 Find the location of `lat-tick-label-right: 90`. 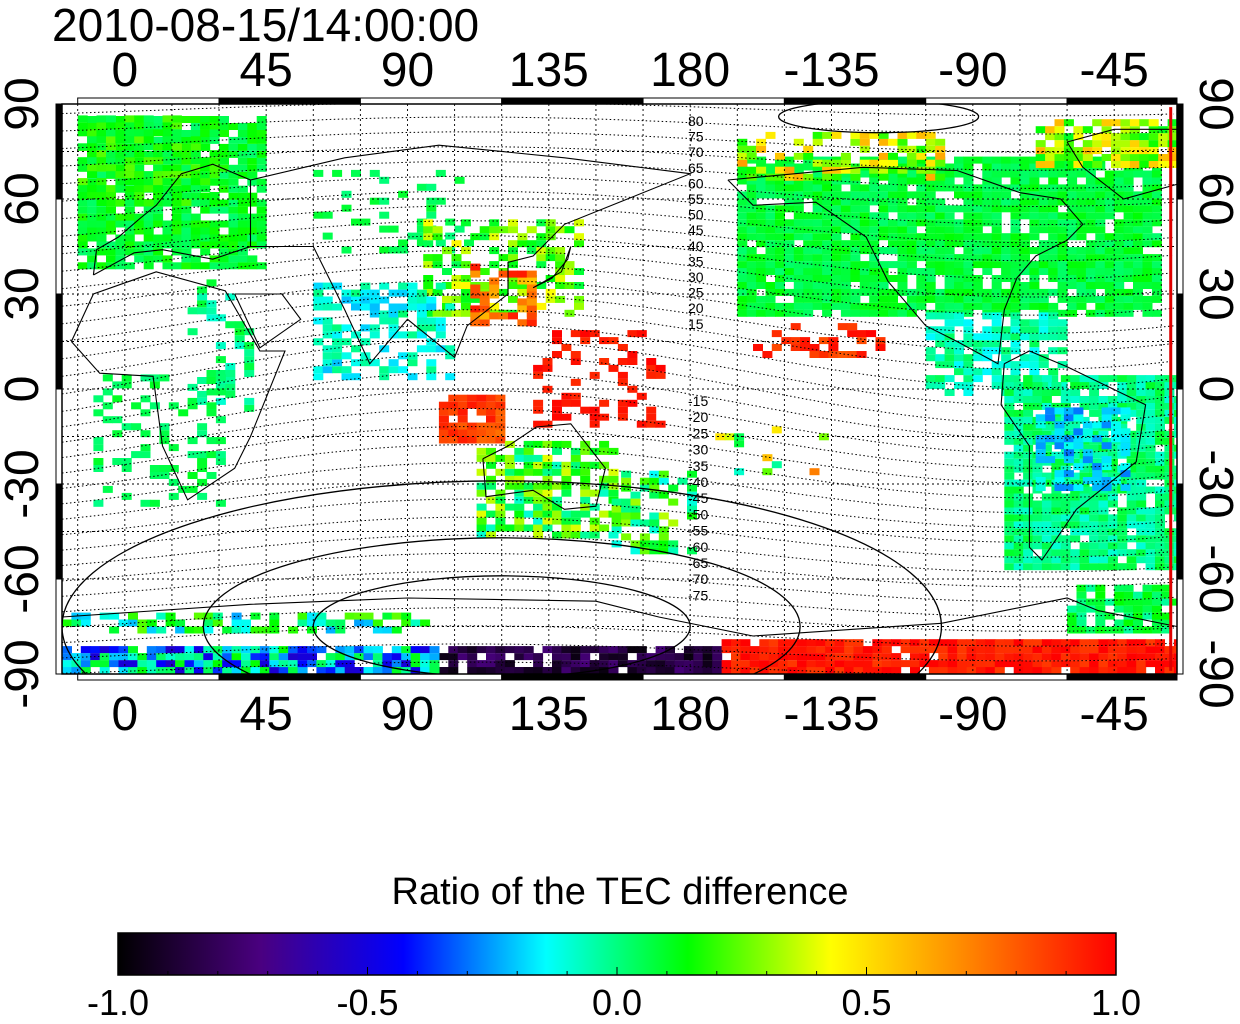

lat-tick-label-right: 90 is located at coordinates (1214, 103).